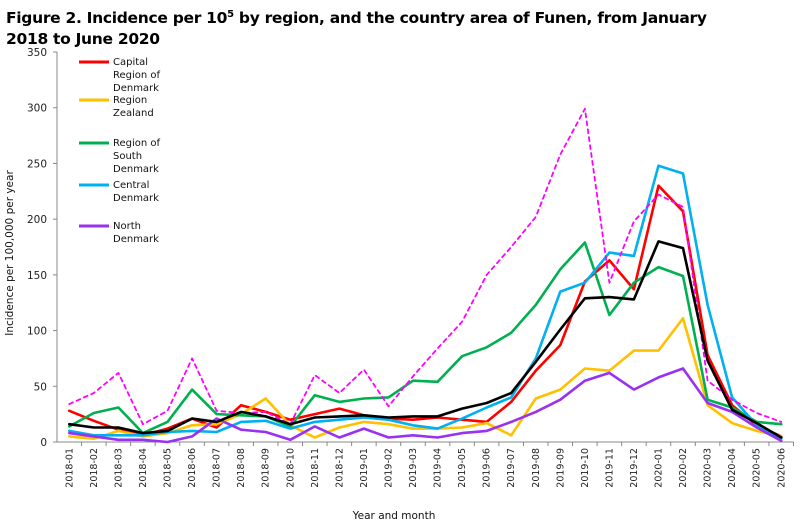 This screenshot has width=800, height=525. I want to click on x-tick-label: 2018-10, so click(290, 468).